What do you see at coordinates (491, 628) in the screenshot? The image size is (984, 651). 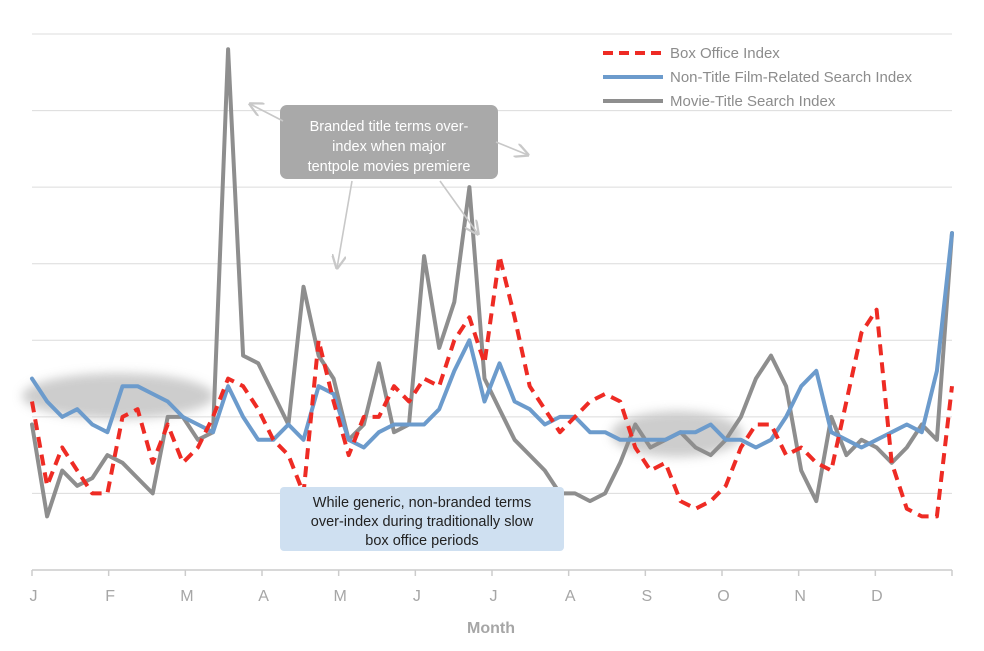 I see `x-axis-label: Month` at bounding box center [491, 628].